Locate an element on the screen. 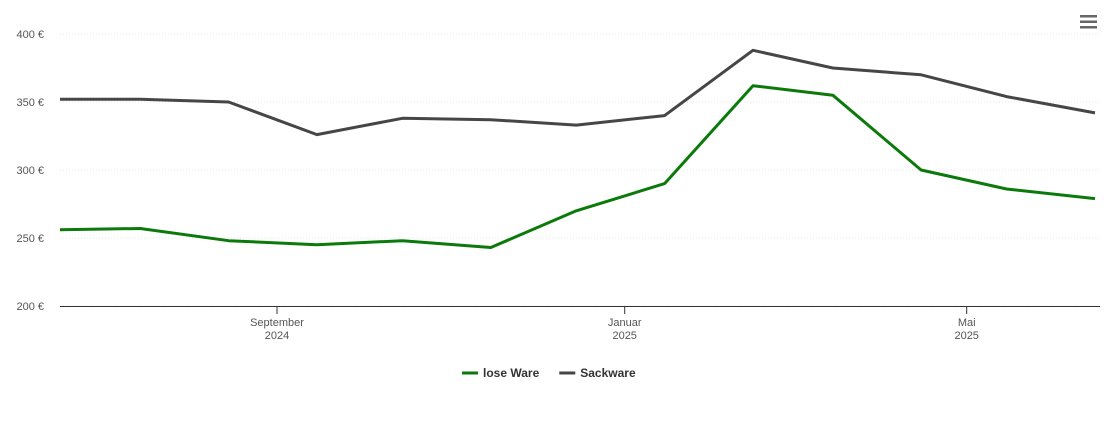 The width and height of the screenshot is (1110, 423). x-tick-label: Januar 2025 is located at coordinates (625, 329).